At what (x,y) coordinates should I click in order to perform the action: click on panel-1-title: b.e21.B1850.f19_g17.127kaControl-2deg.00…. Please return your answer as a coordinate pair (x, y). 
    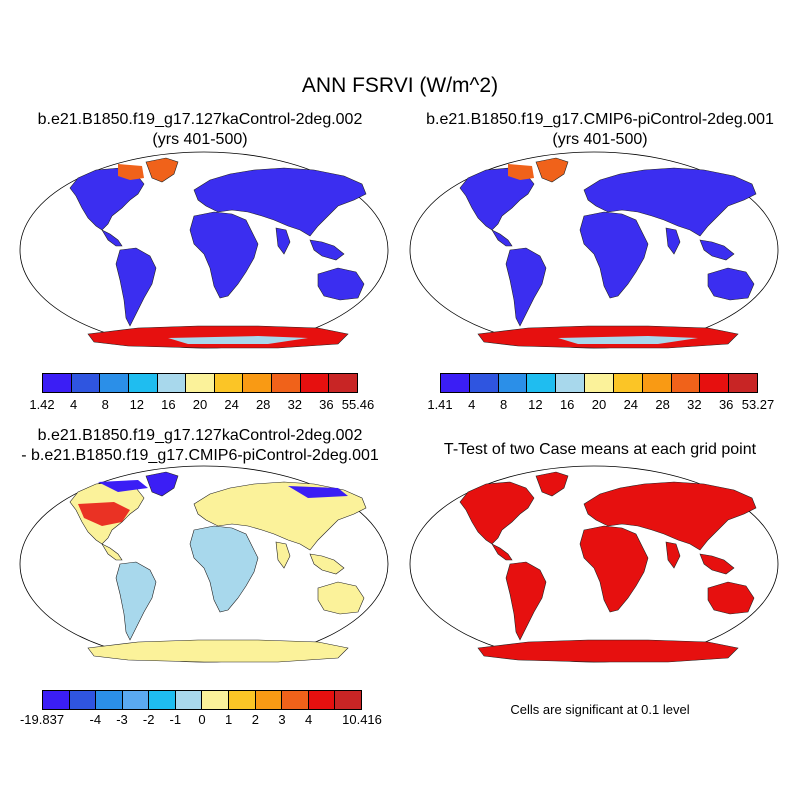
    Looking at the image, I should click on (200, 130).